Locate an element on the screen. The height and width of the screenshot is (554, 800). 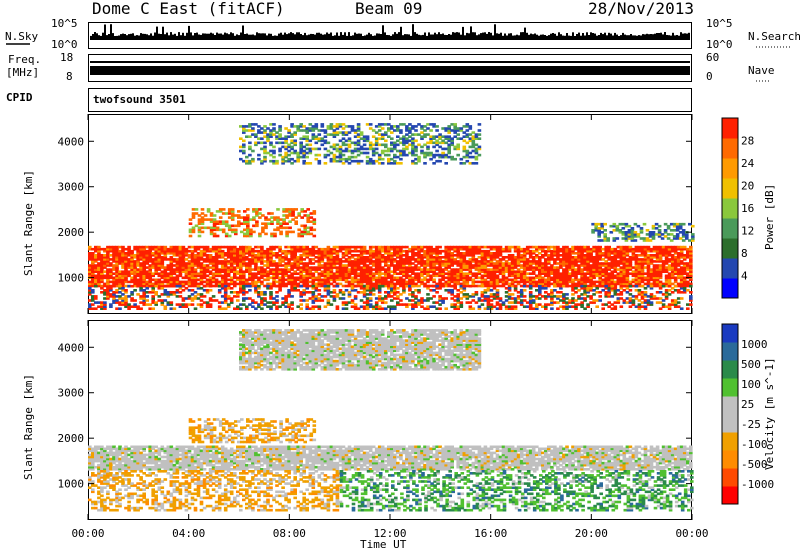
nsearch-bottom-tick: 10^0 is located at coordinates (719, 44).